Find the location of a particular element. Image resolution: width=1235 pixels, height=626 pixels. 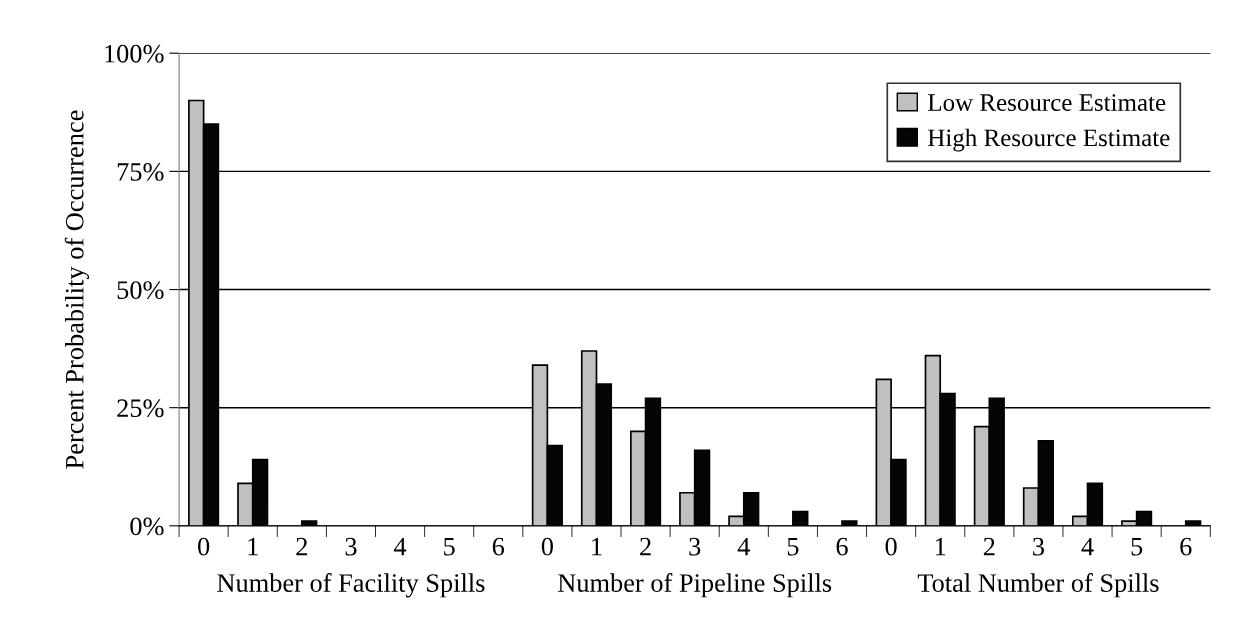

text: Number of Pipeline Spills is located at coordinates (695, 585).